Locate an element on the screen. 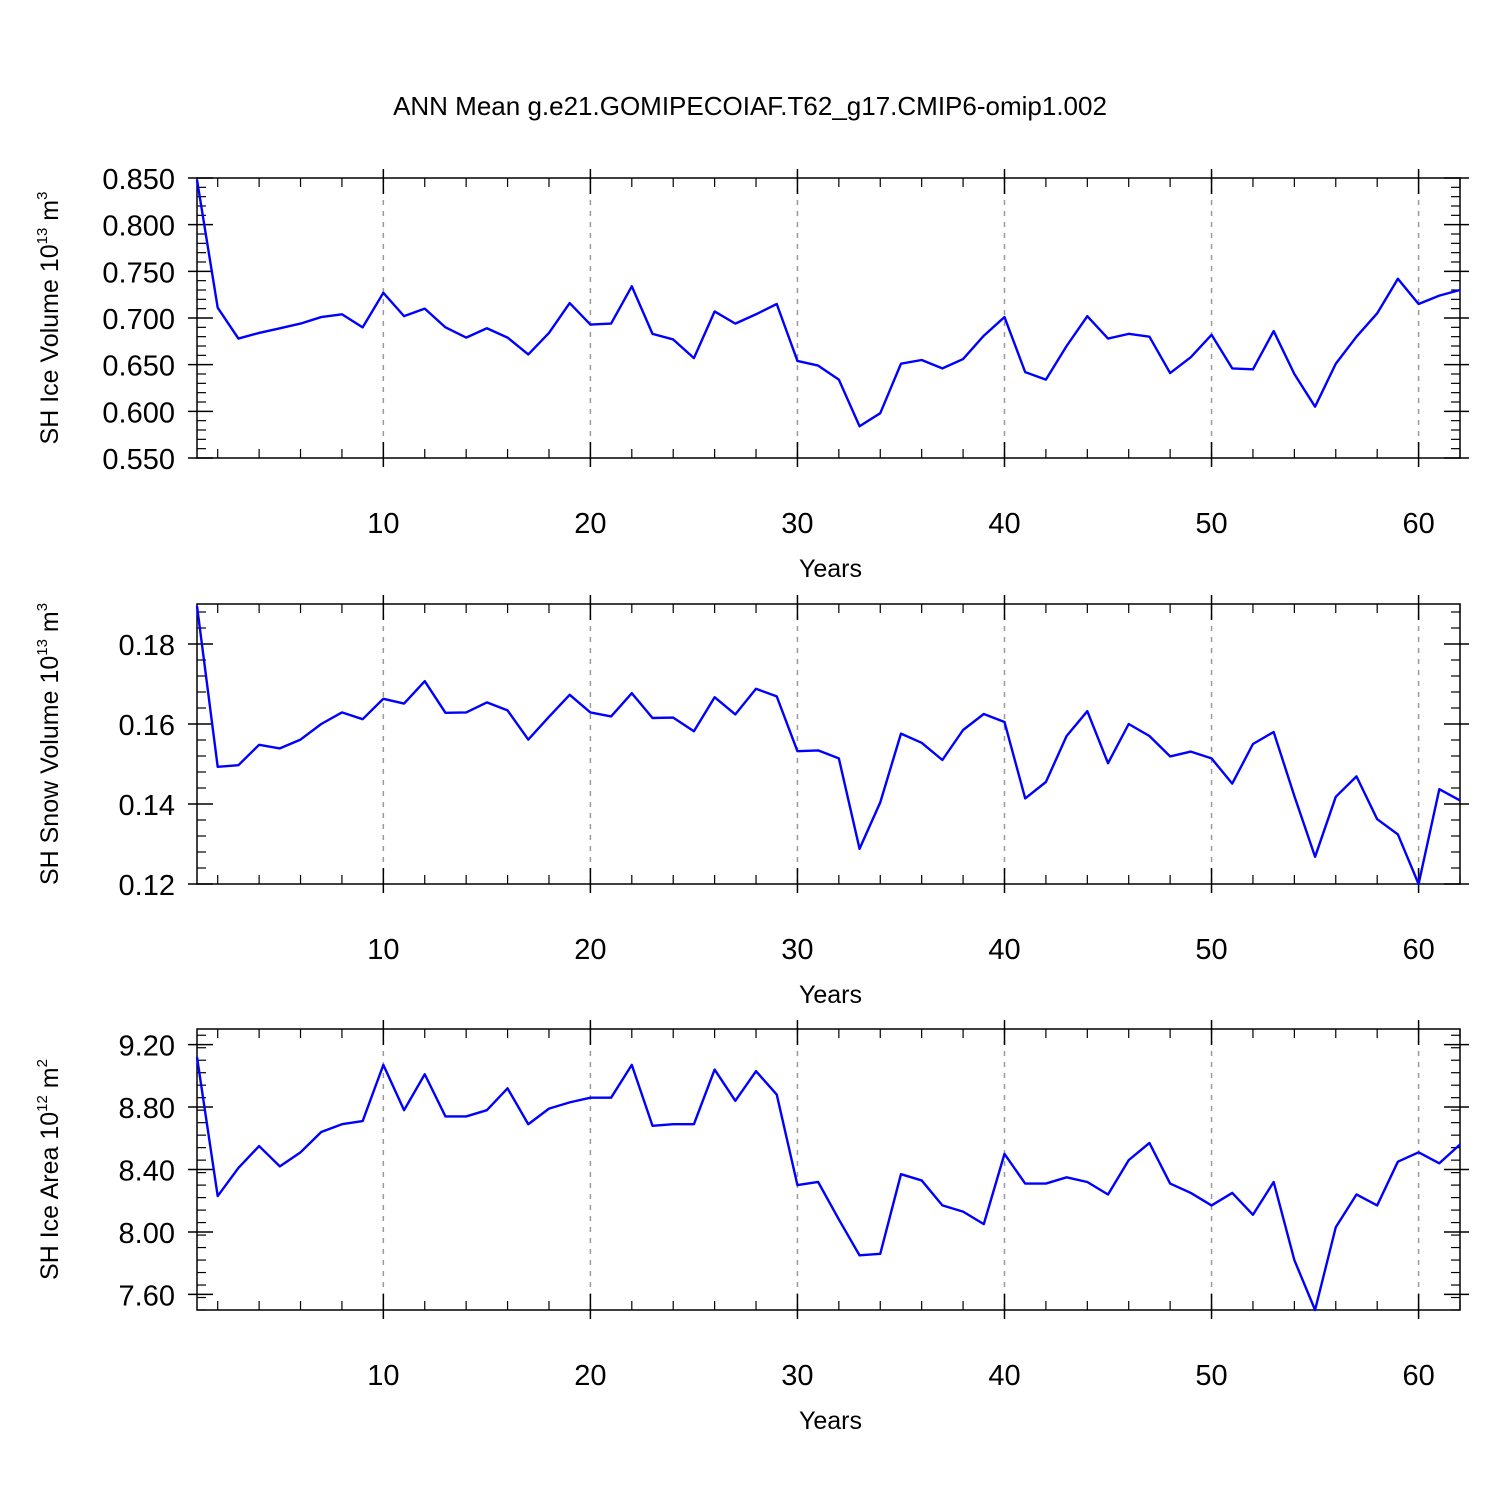  y-axis-title: SH Ice Volume 1013 m3 is located at coordinates (49, 318).